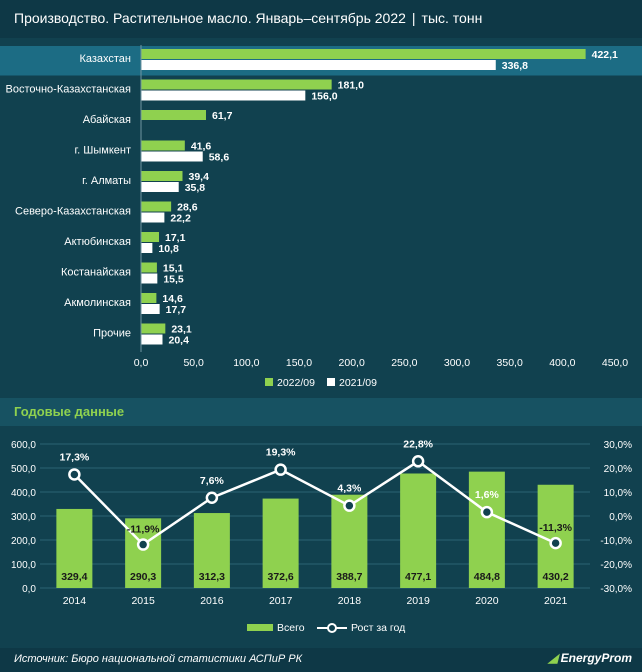 The image size is (642, 672). Describe the element at coordinates (457, 363) in the screenshot. I see `x-tick-label: 300,0` at that location.